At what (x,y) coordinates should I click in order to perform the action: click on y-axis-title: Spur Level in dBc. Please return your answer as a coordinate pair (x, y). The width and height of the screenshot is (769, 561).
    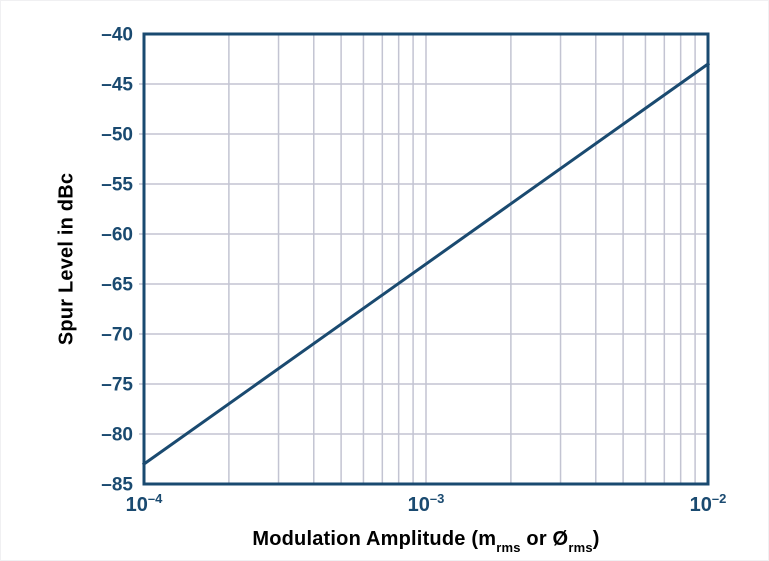
    Looking at the image, I should click on (66, 259).